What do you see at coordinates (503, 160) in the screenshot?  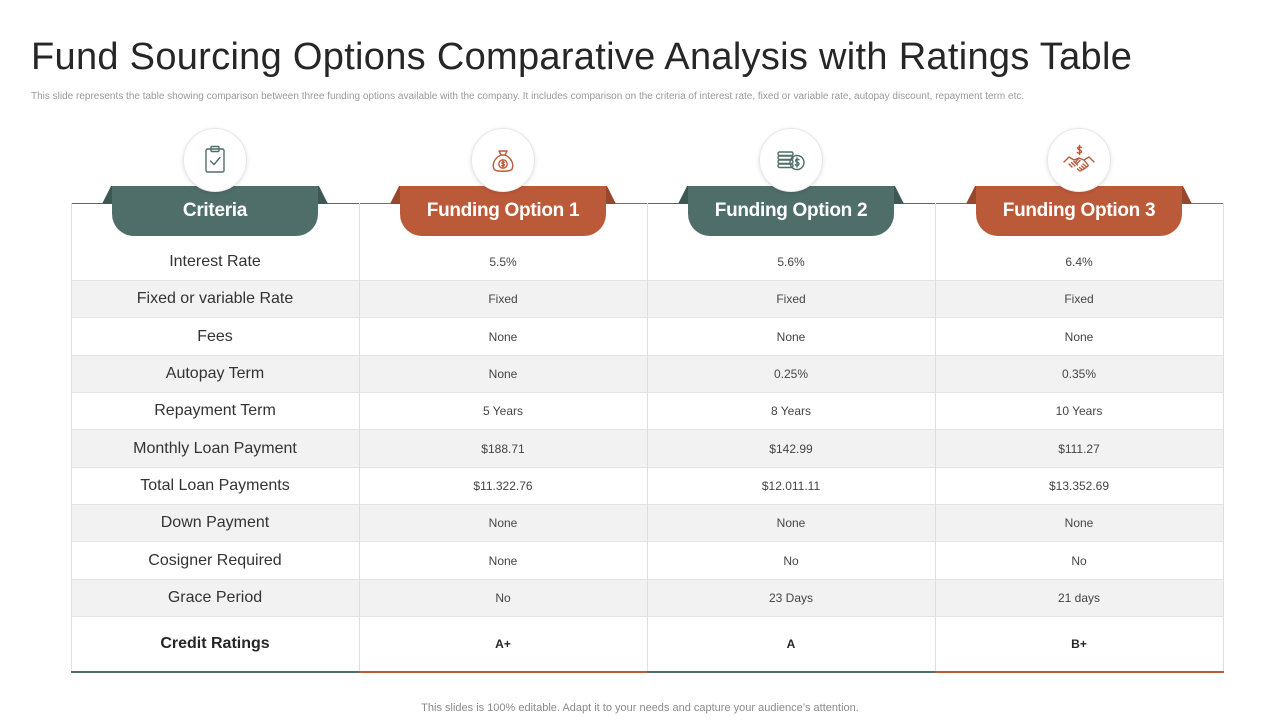 I see `money-bag-icon` at bounding box center [503, 160].